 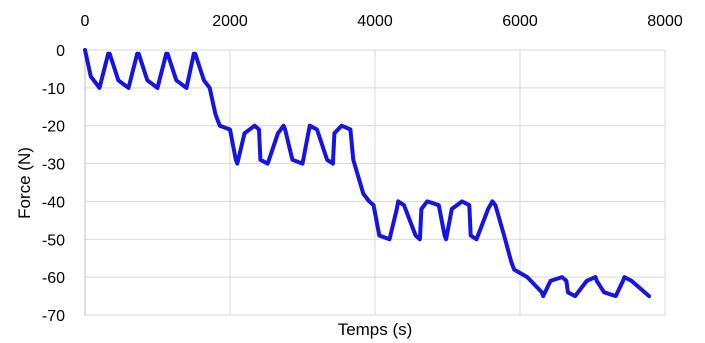 What do you see at coordinates (665, 21) in the screenshot?
I see `x-tick-label: 8000` at bounding box center [665, 21].